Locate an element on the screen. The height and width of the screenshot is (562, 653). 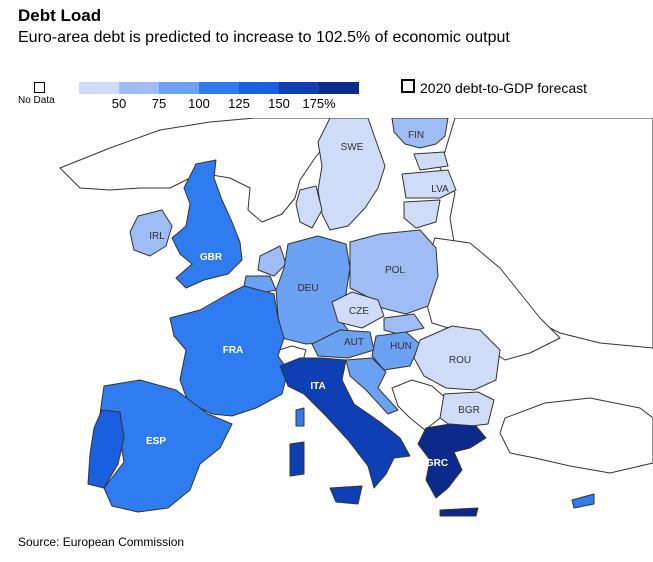
map-label-bgr: BGR is located at coordinates (469, 410).